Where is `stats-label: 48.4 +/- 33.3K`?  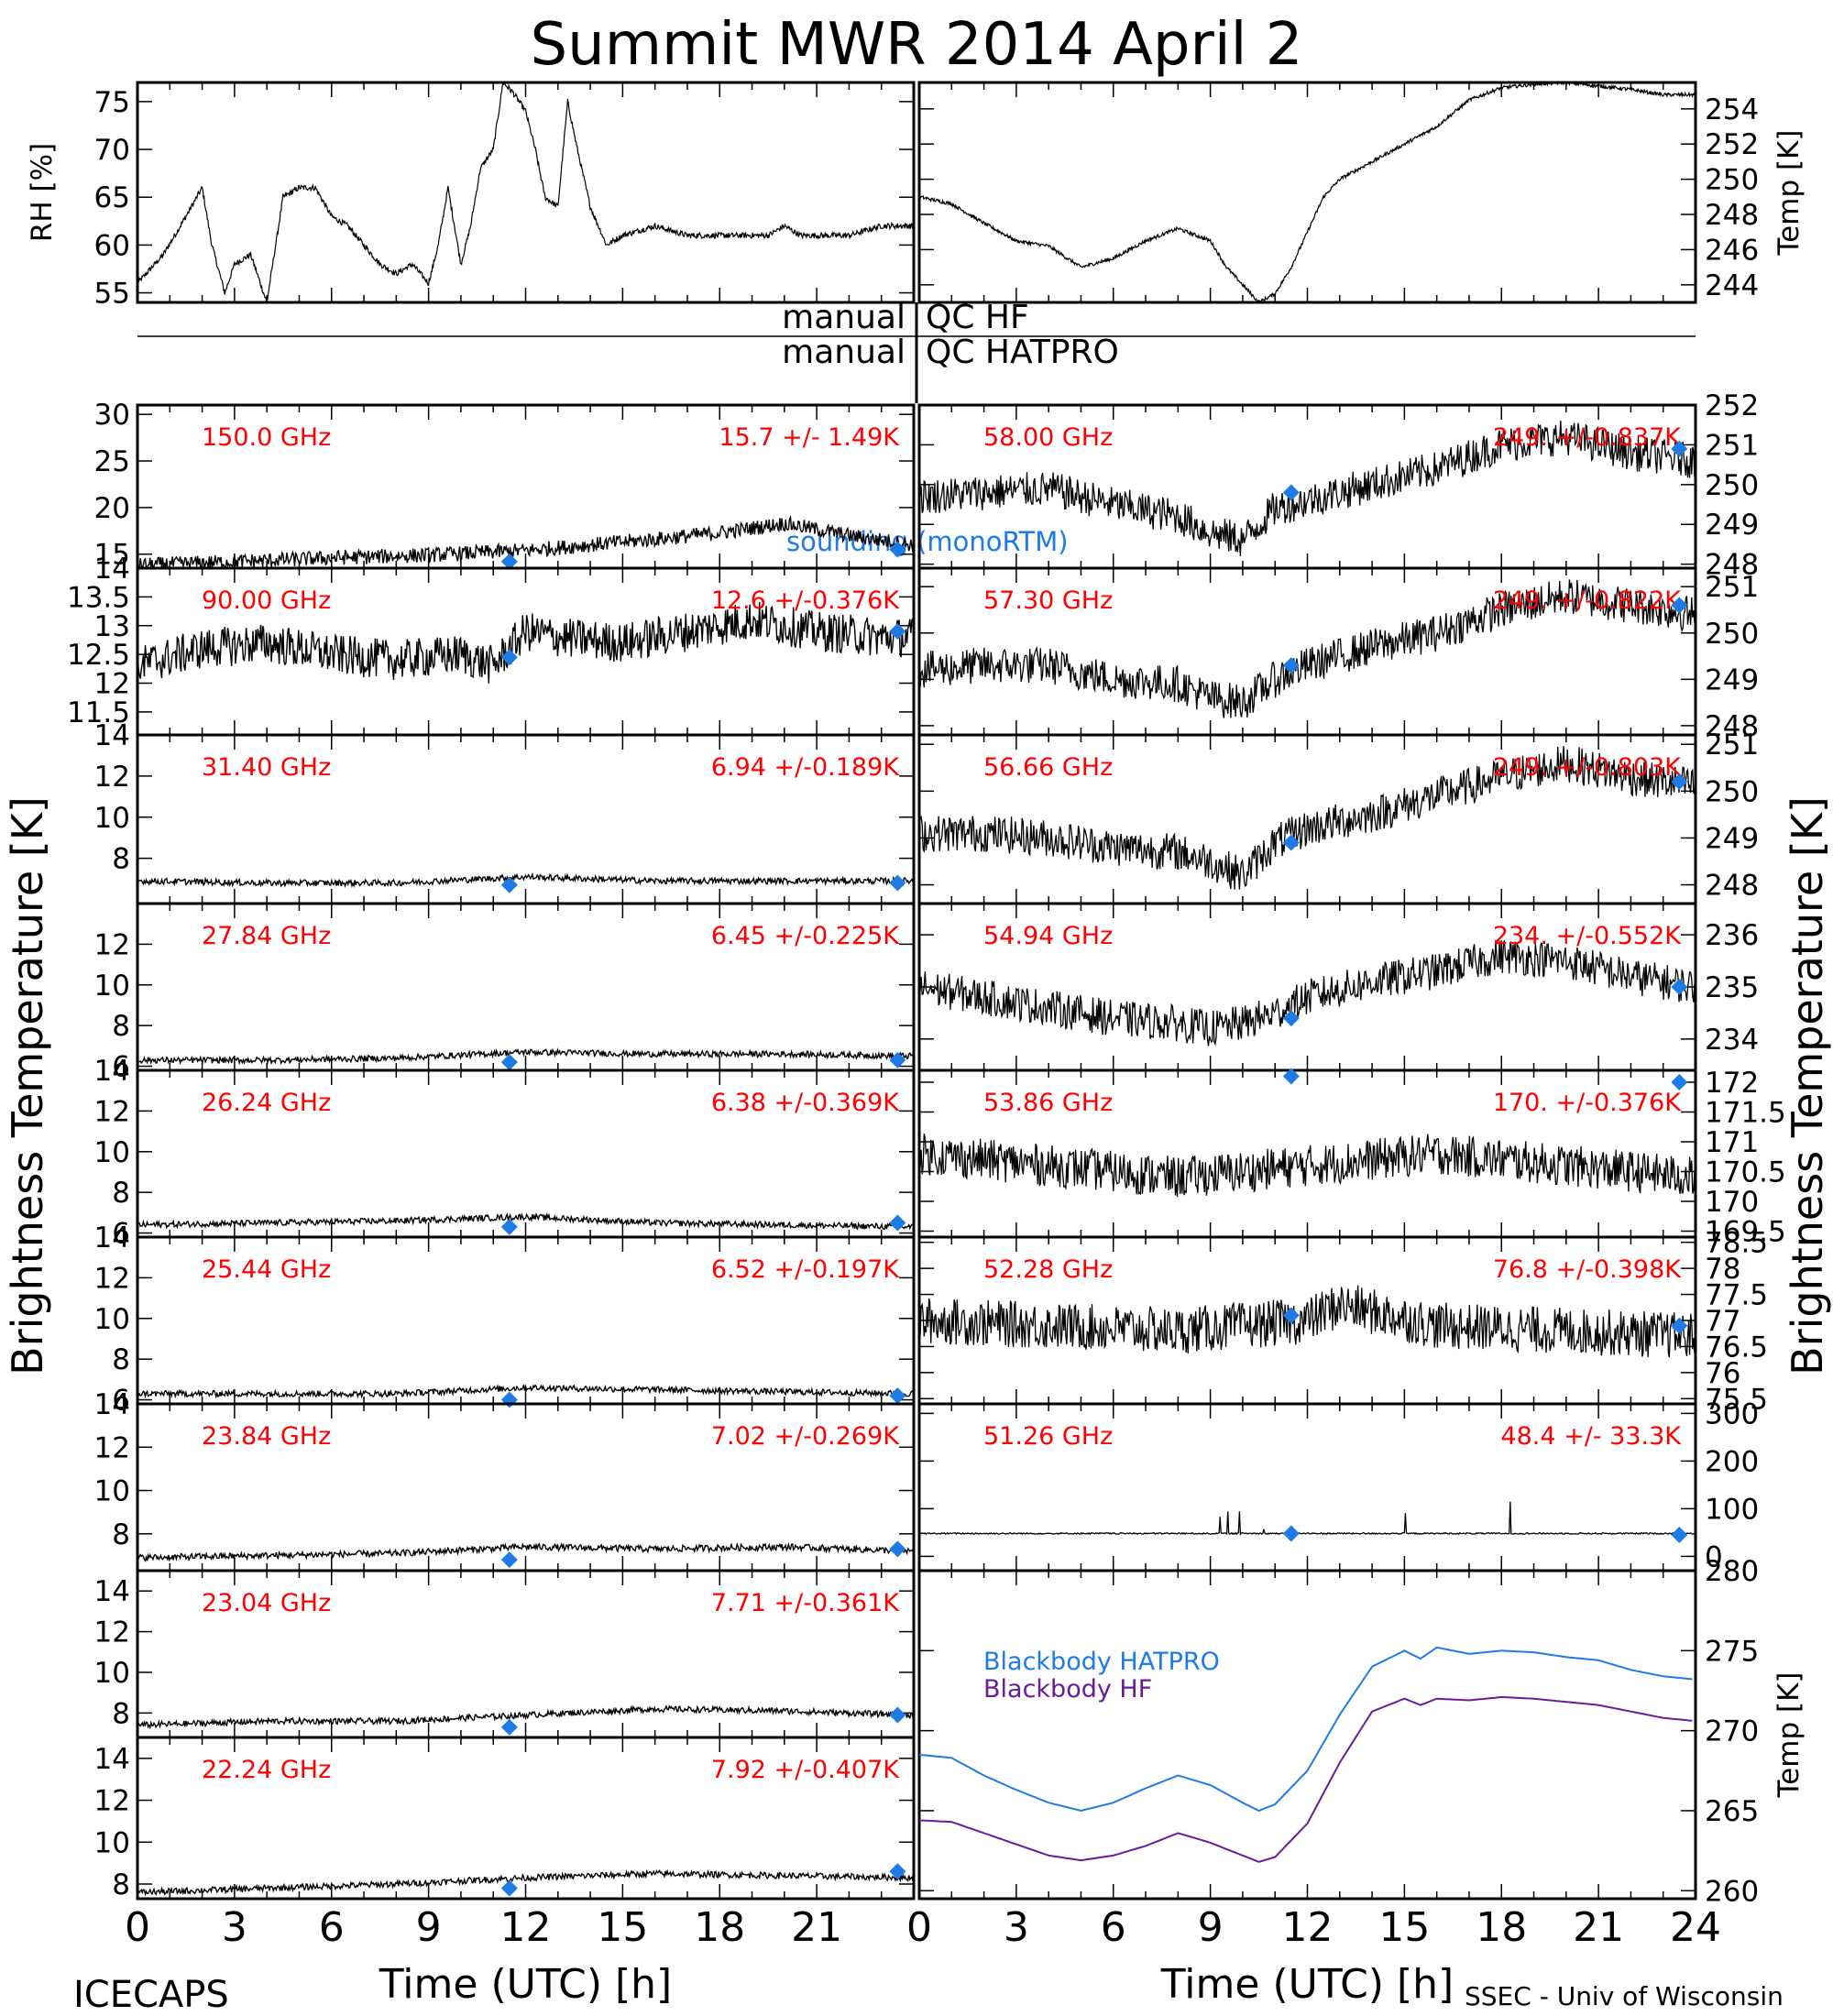
stats-label: 48.4 +/- 33.3K is located at coordinates (1591, 1436).